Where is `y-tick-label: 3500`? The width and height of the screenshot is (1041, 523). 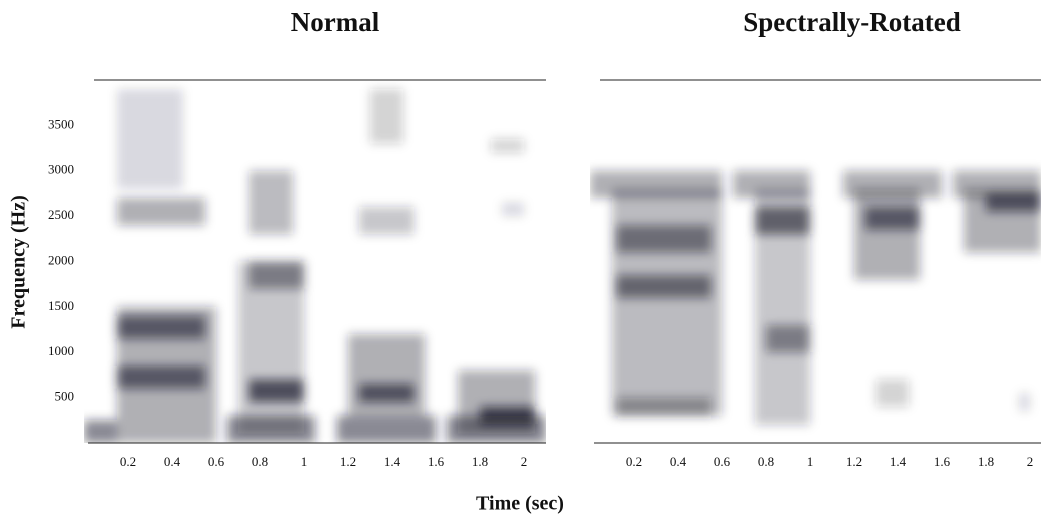 y-tick-label: 3500 is located at coordinates (61, 123).